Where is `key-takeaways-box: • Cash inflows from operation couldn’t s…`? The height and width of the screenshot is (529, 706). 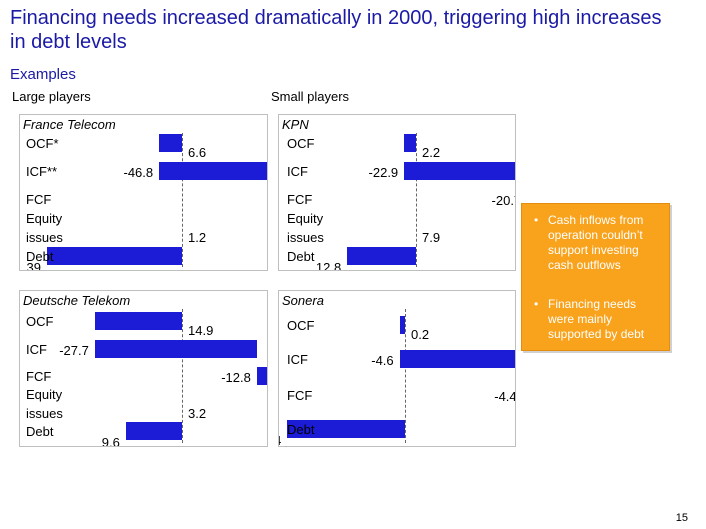
key-takeaways-box: • Cash inflows from operation couldn’t s… is located at coordinates (595, 277).